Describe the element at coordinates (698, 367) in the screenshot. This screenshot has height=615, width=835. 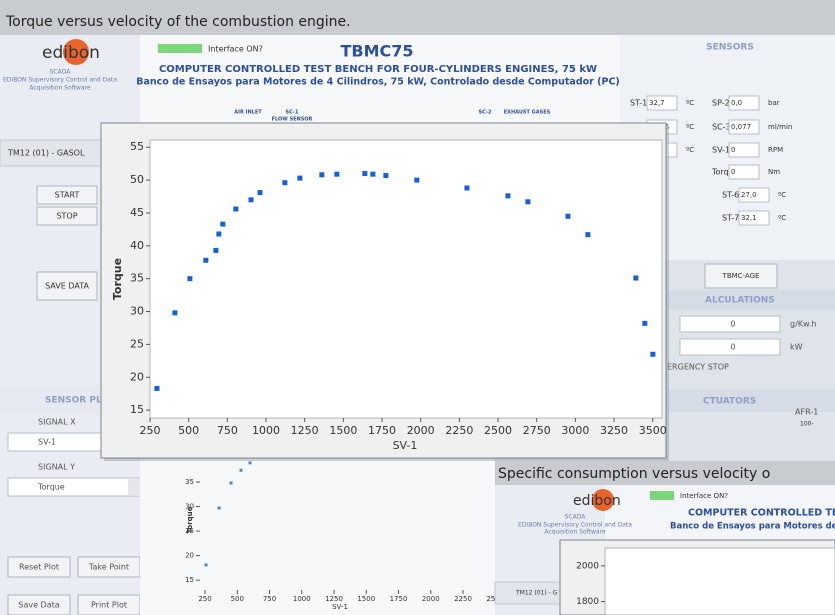
I see `emergency-stop: ERGENCY STOP` at that location.